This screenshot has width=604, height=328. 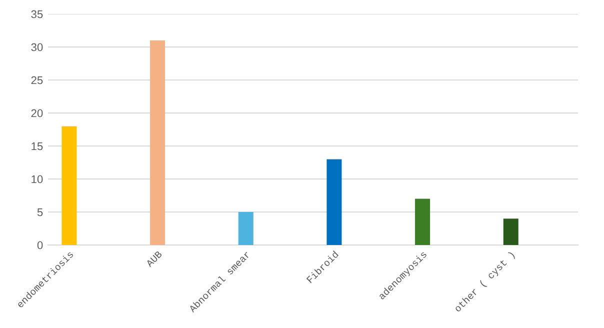 What do you see at coordinates (37, 146) in the screenshot?
I see `y-tick-label: 15` at bounding box center [37, 146].